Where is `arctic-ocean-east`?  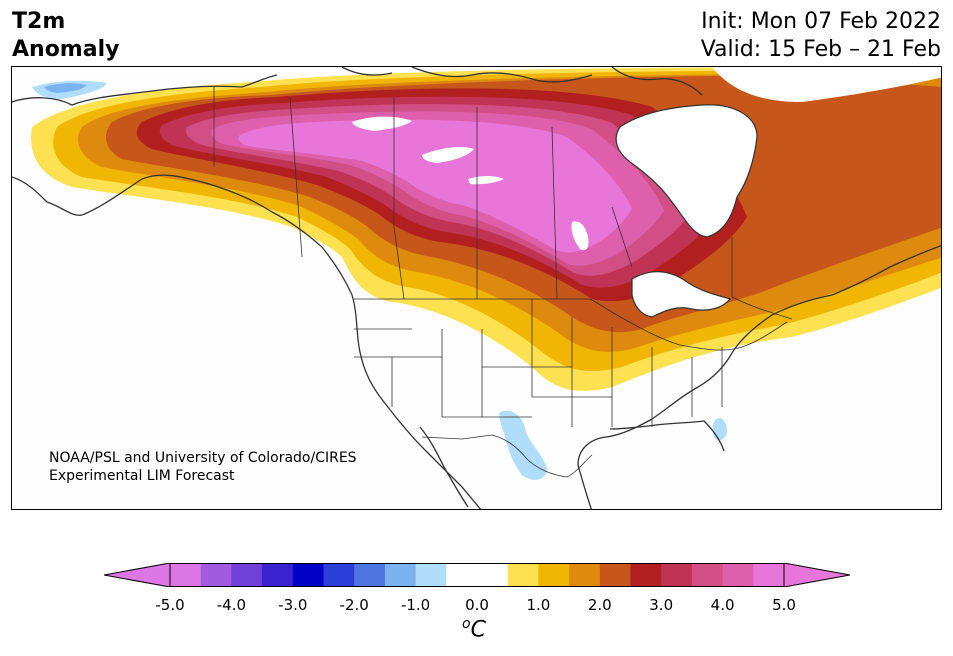 arctic-ocean-east is located at coordinates (826, 84).